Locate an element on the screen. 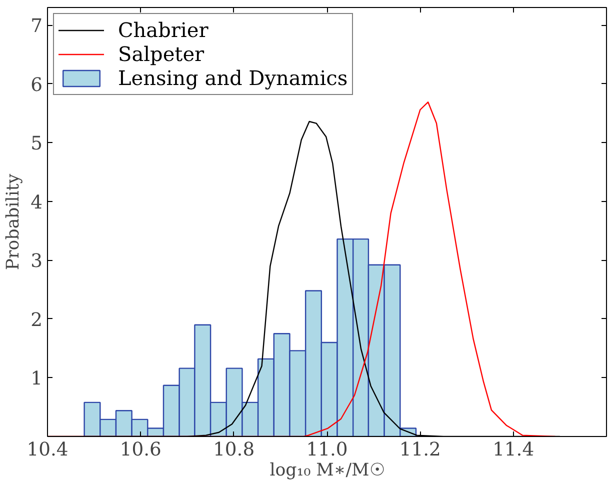 This screenshot has height=483, width=608. x-tick-label: 11.4 is located at coordinates (513, 450).